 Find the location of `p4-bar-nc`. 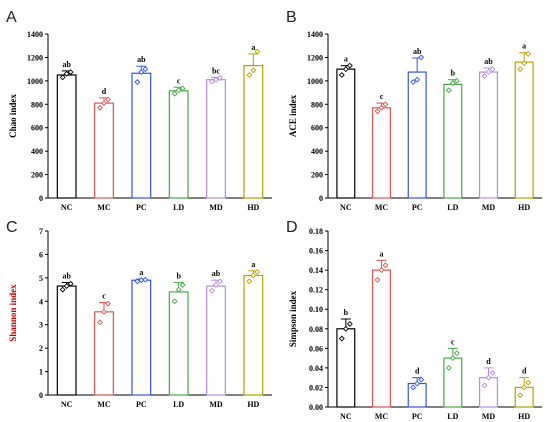

p4-bar-nc is located at coordinates (346, 368).